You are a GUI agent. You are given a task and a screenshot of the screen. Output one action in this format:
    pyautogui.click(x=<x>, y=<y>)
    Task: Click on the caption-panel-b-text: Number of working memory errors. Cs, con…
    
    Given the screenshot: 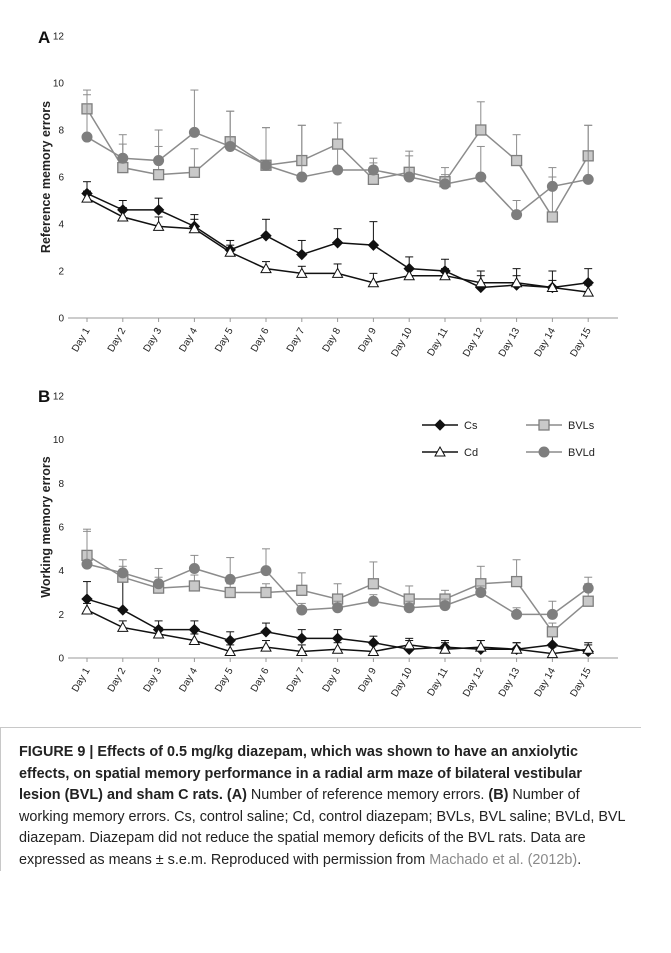 What is the action you would take?
    pyautogui.click(x=322, y=827)
    